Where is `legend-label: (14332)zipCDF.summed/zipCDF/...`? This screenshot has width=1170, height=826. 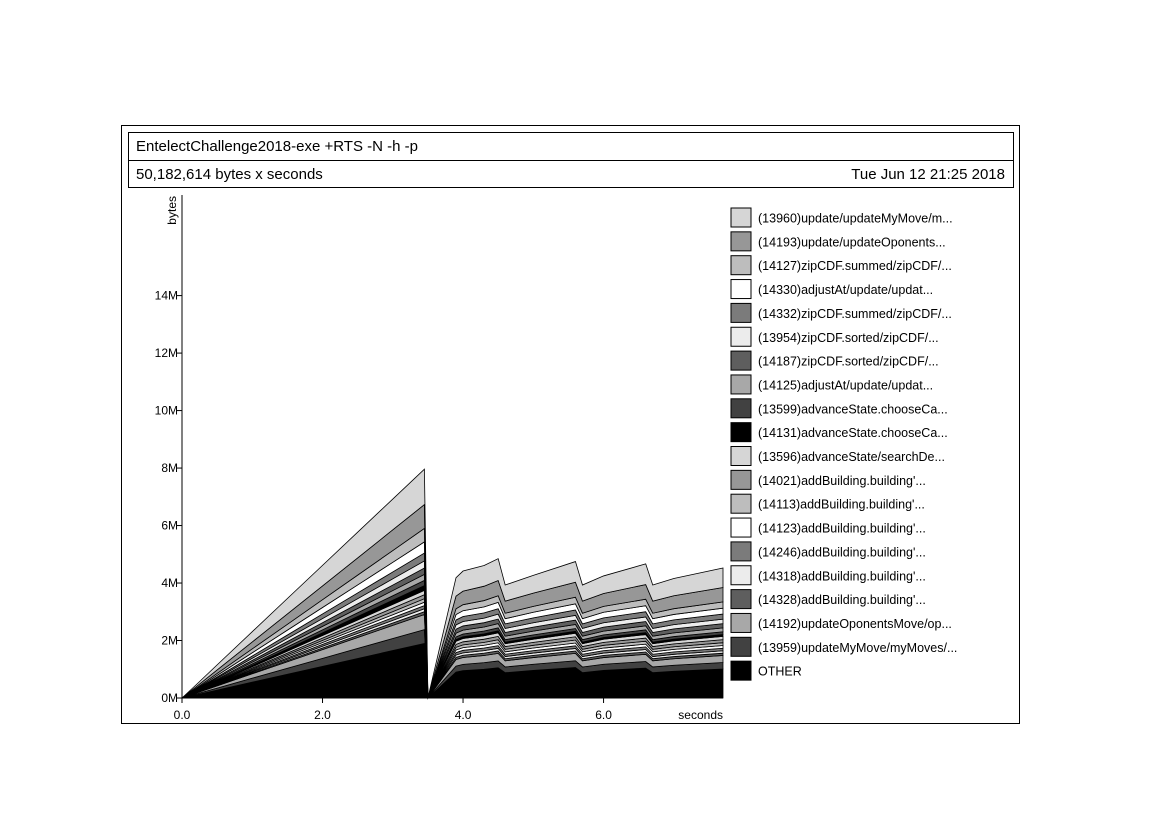
legend-label: (14332)zipCDF.summed/zipCDF/... is located at coordinates (855, 314).